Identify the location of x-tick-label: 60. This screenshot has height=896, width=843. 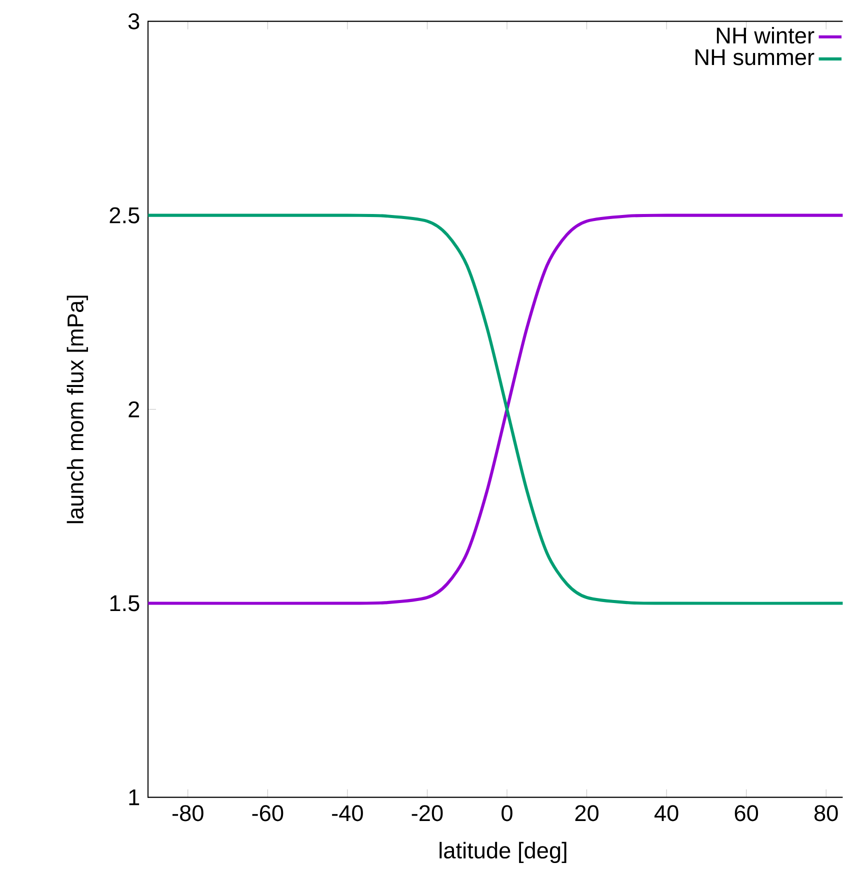
(746, 813).